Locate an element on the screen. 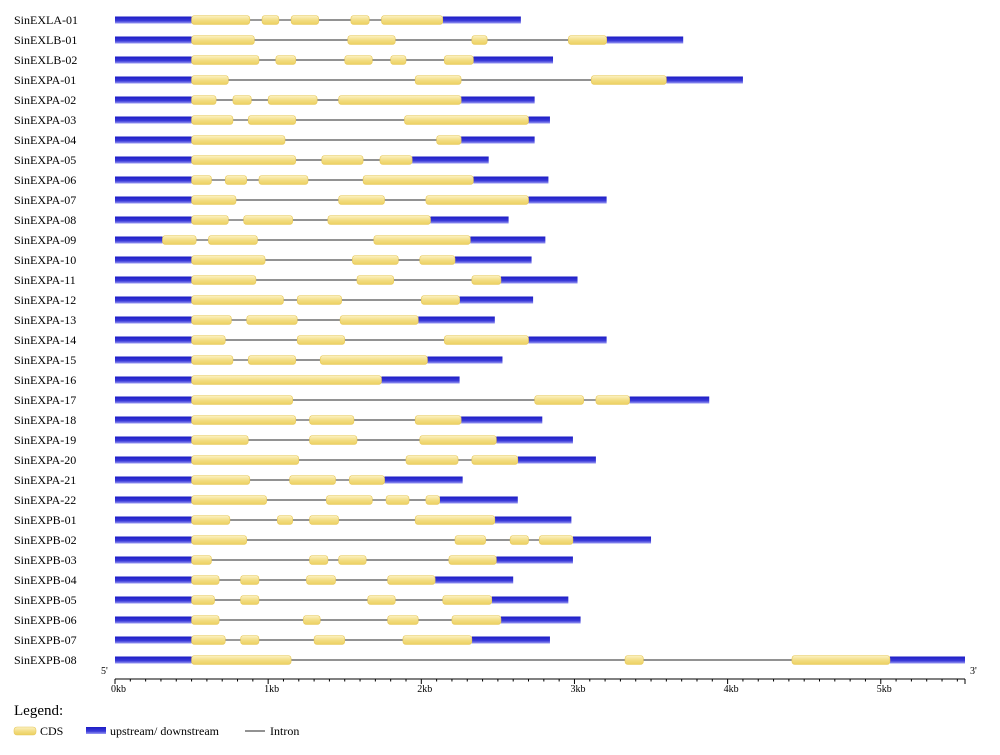  gene-label: SinEXLB-02 is located at coordinates (45, 60).